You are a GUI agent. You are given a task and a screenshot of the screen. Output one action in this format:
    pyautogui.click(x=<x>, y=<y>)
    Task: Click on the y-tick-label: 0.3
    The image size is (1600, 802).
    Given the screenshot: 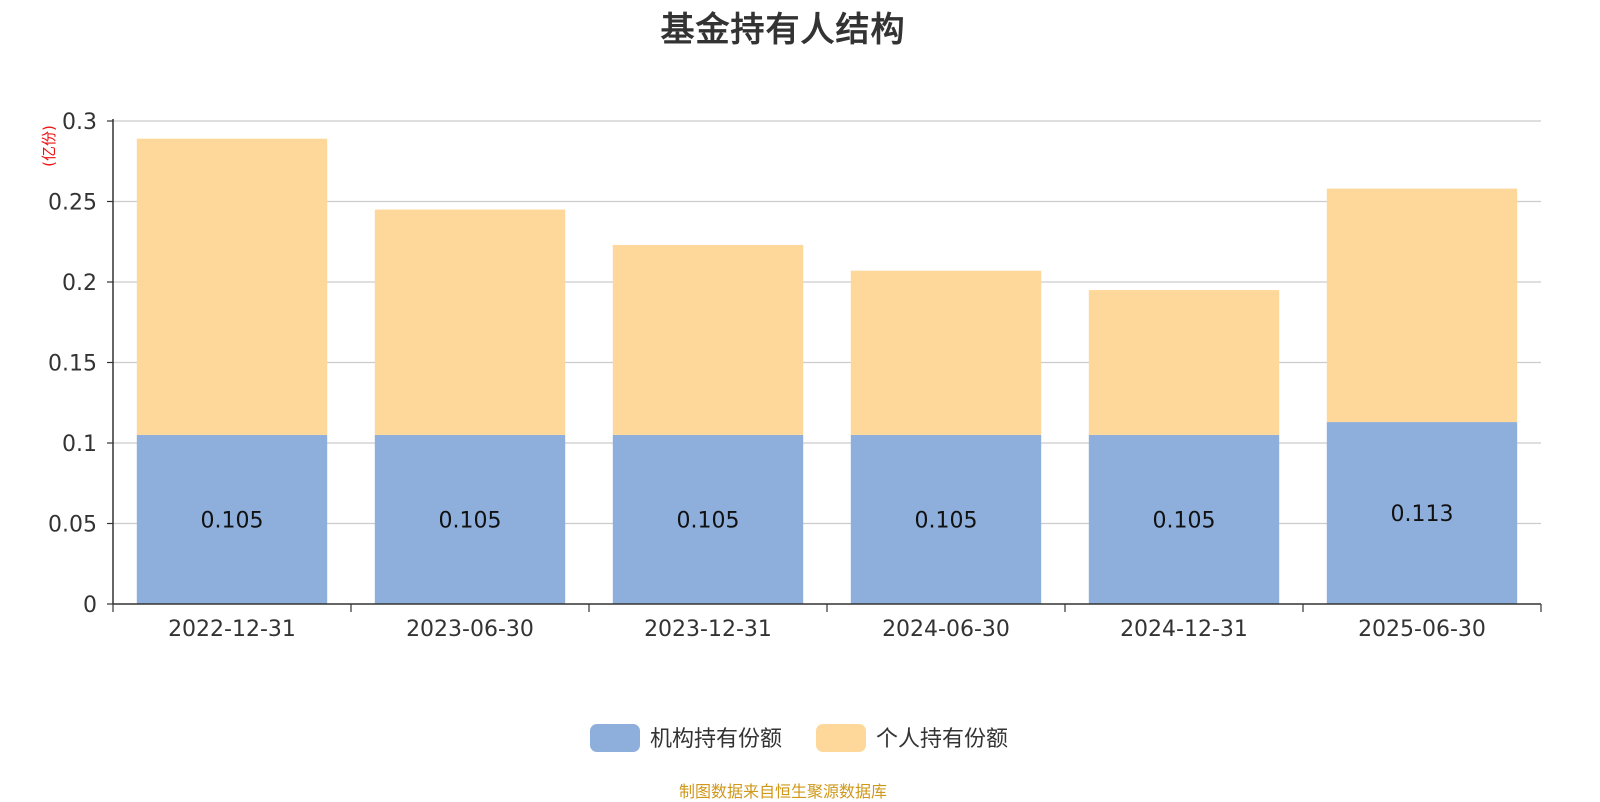 What is the action you would take?
    pyautogui.click(x=79, y=122)
    